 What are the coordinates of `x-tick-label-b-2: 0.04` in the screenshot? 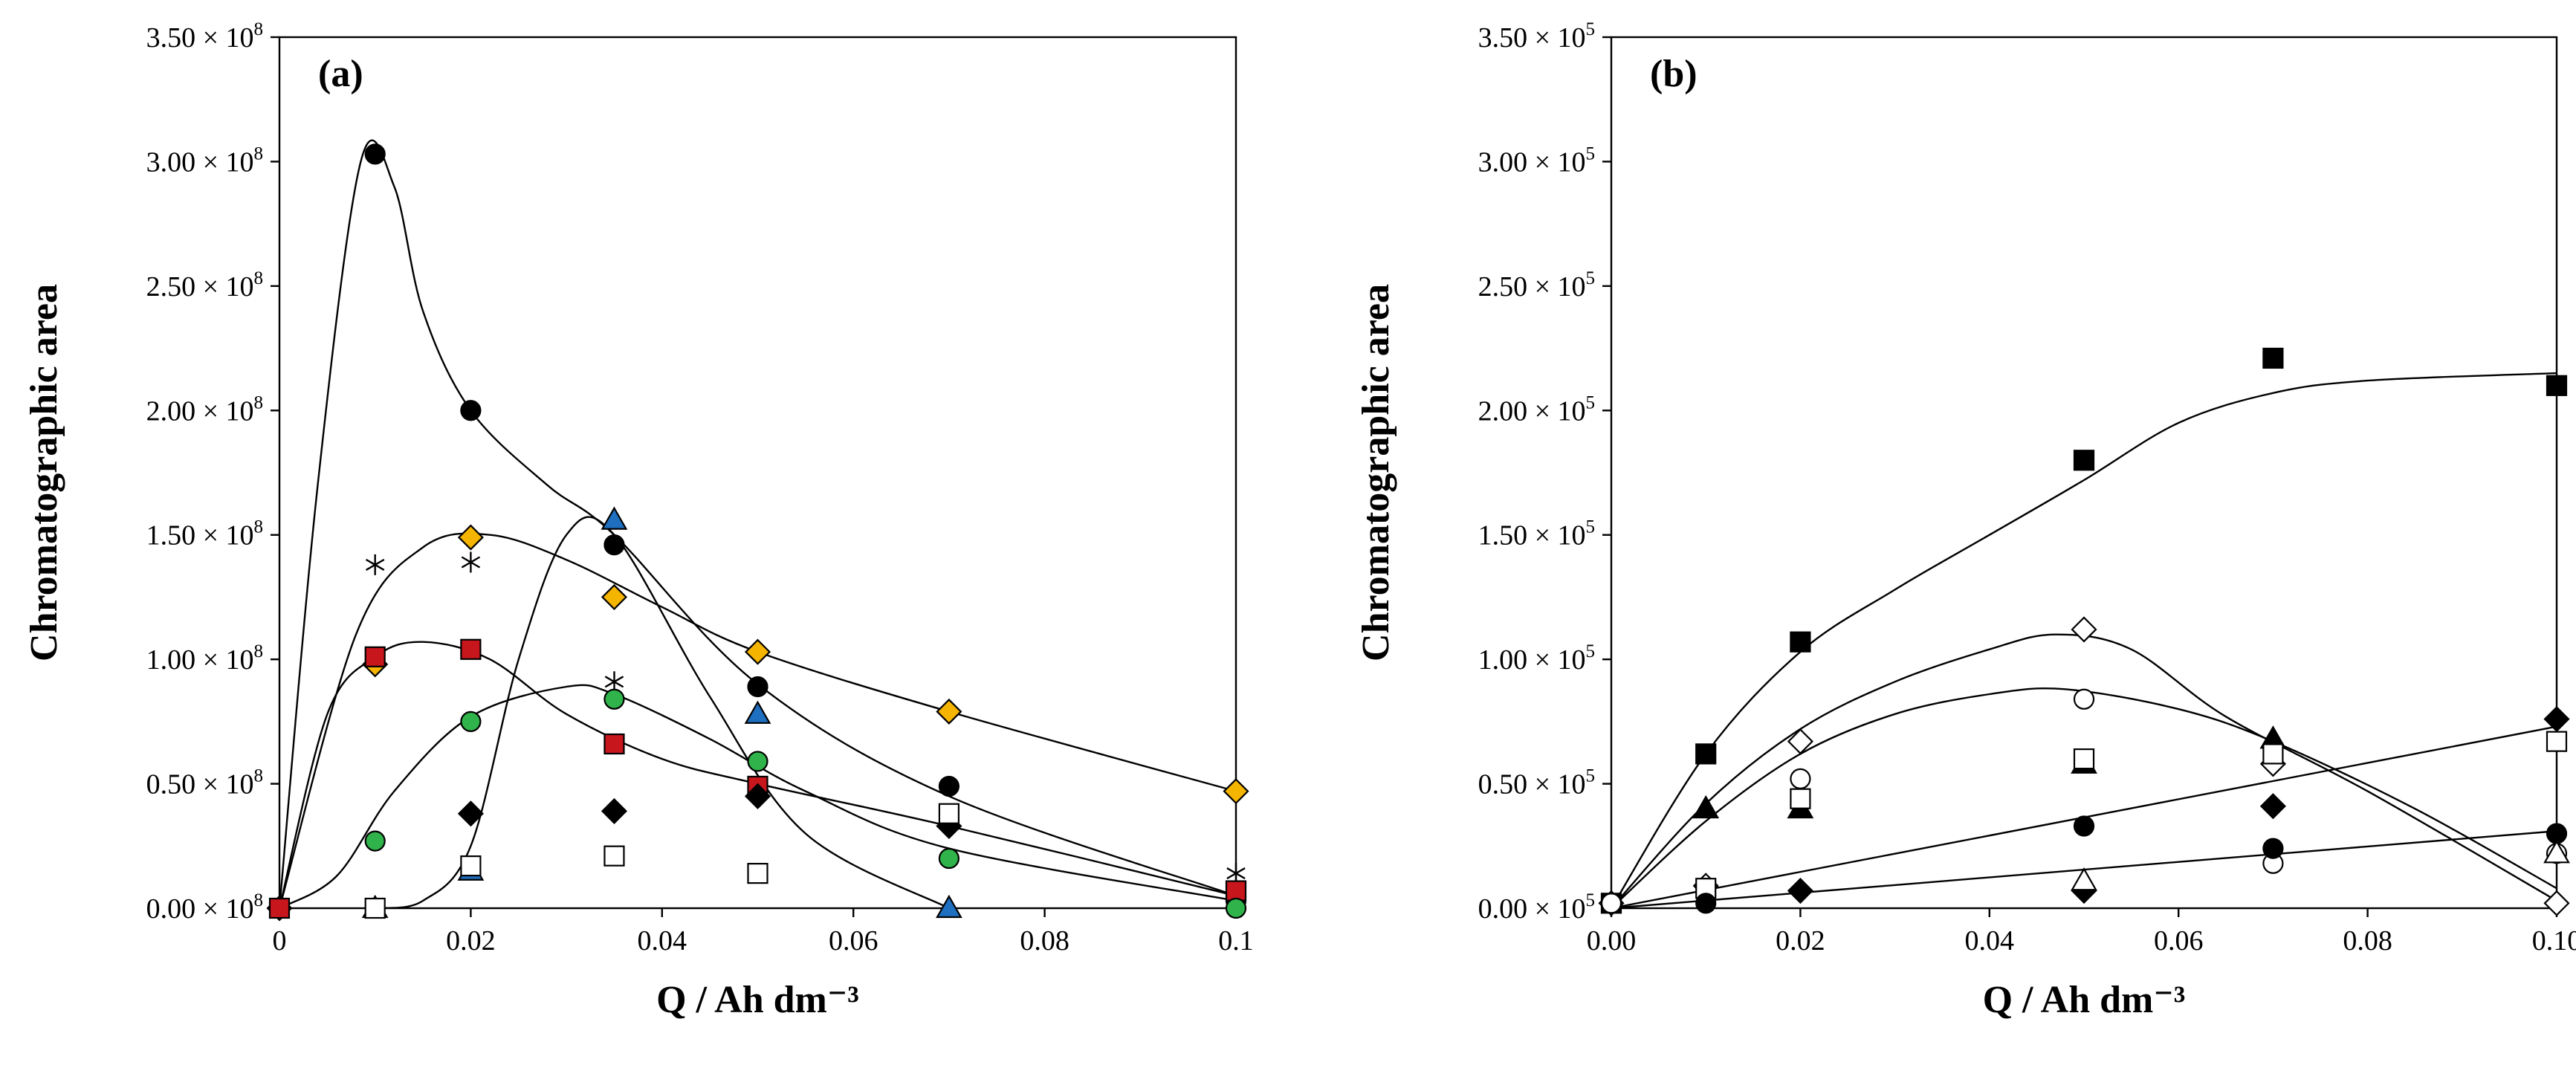 It's located at (1990, 941).